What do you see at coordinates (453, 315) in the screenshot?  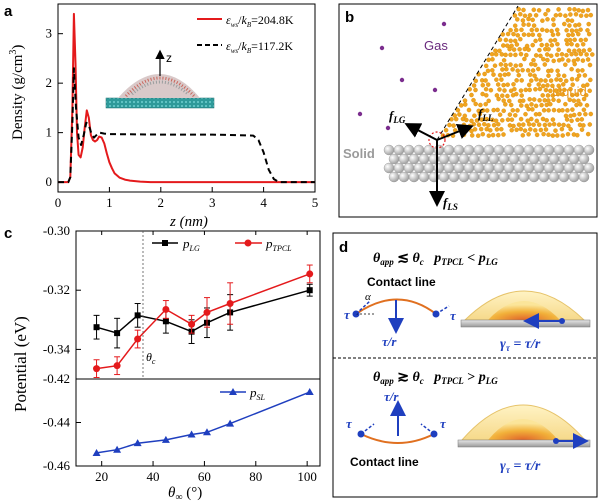 I see `tau-label-top-right: τ` at bounding box center [453, 315].